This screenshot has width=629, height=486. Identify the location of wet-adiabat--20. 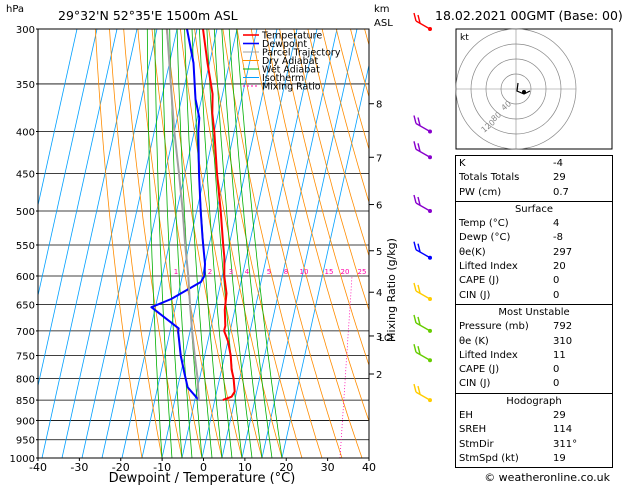
(154, 243).